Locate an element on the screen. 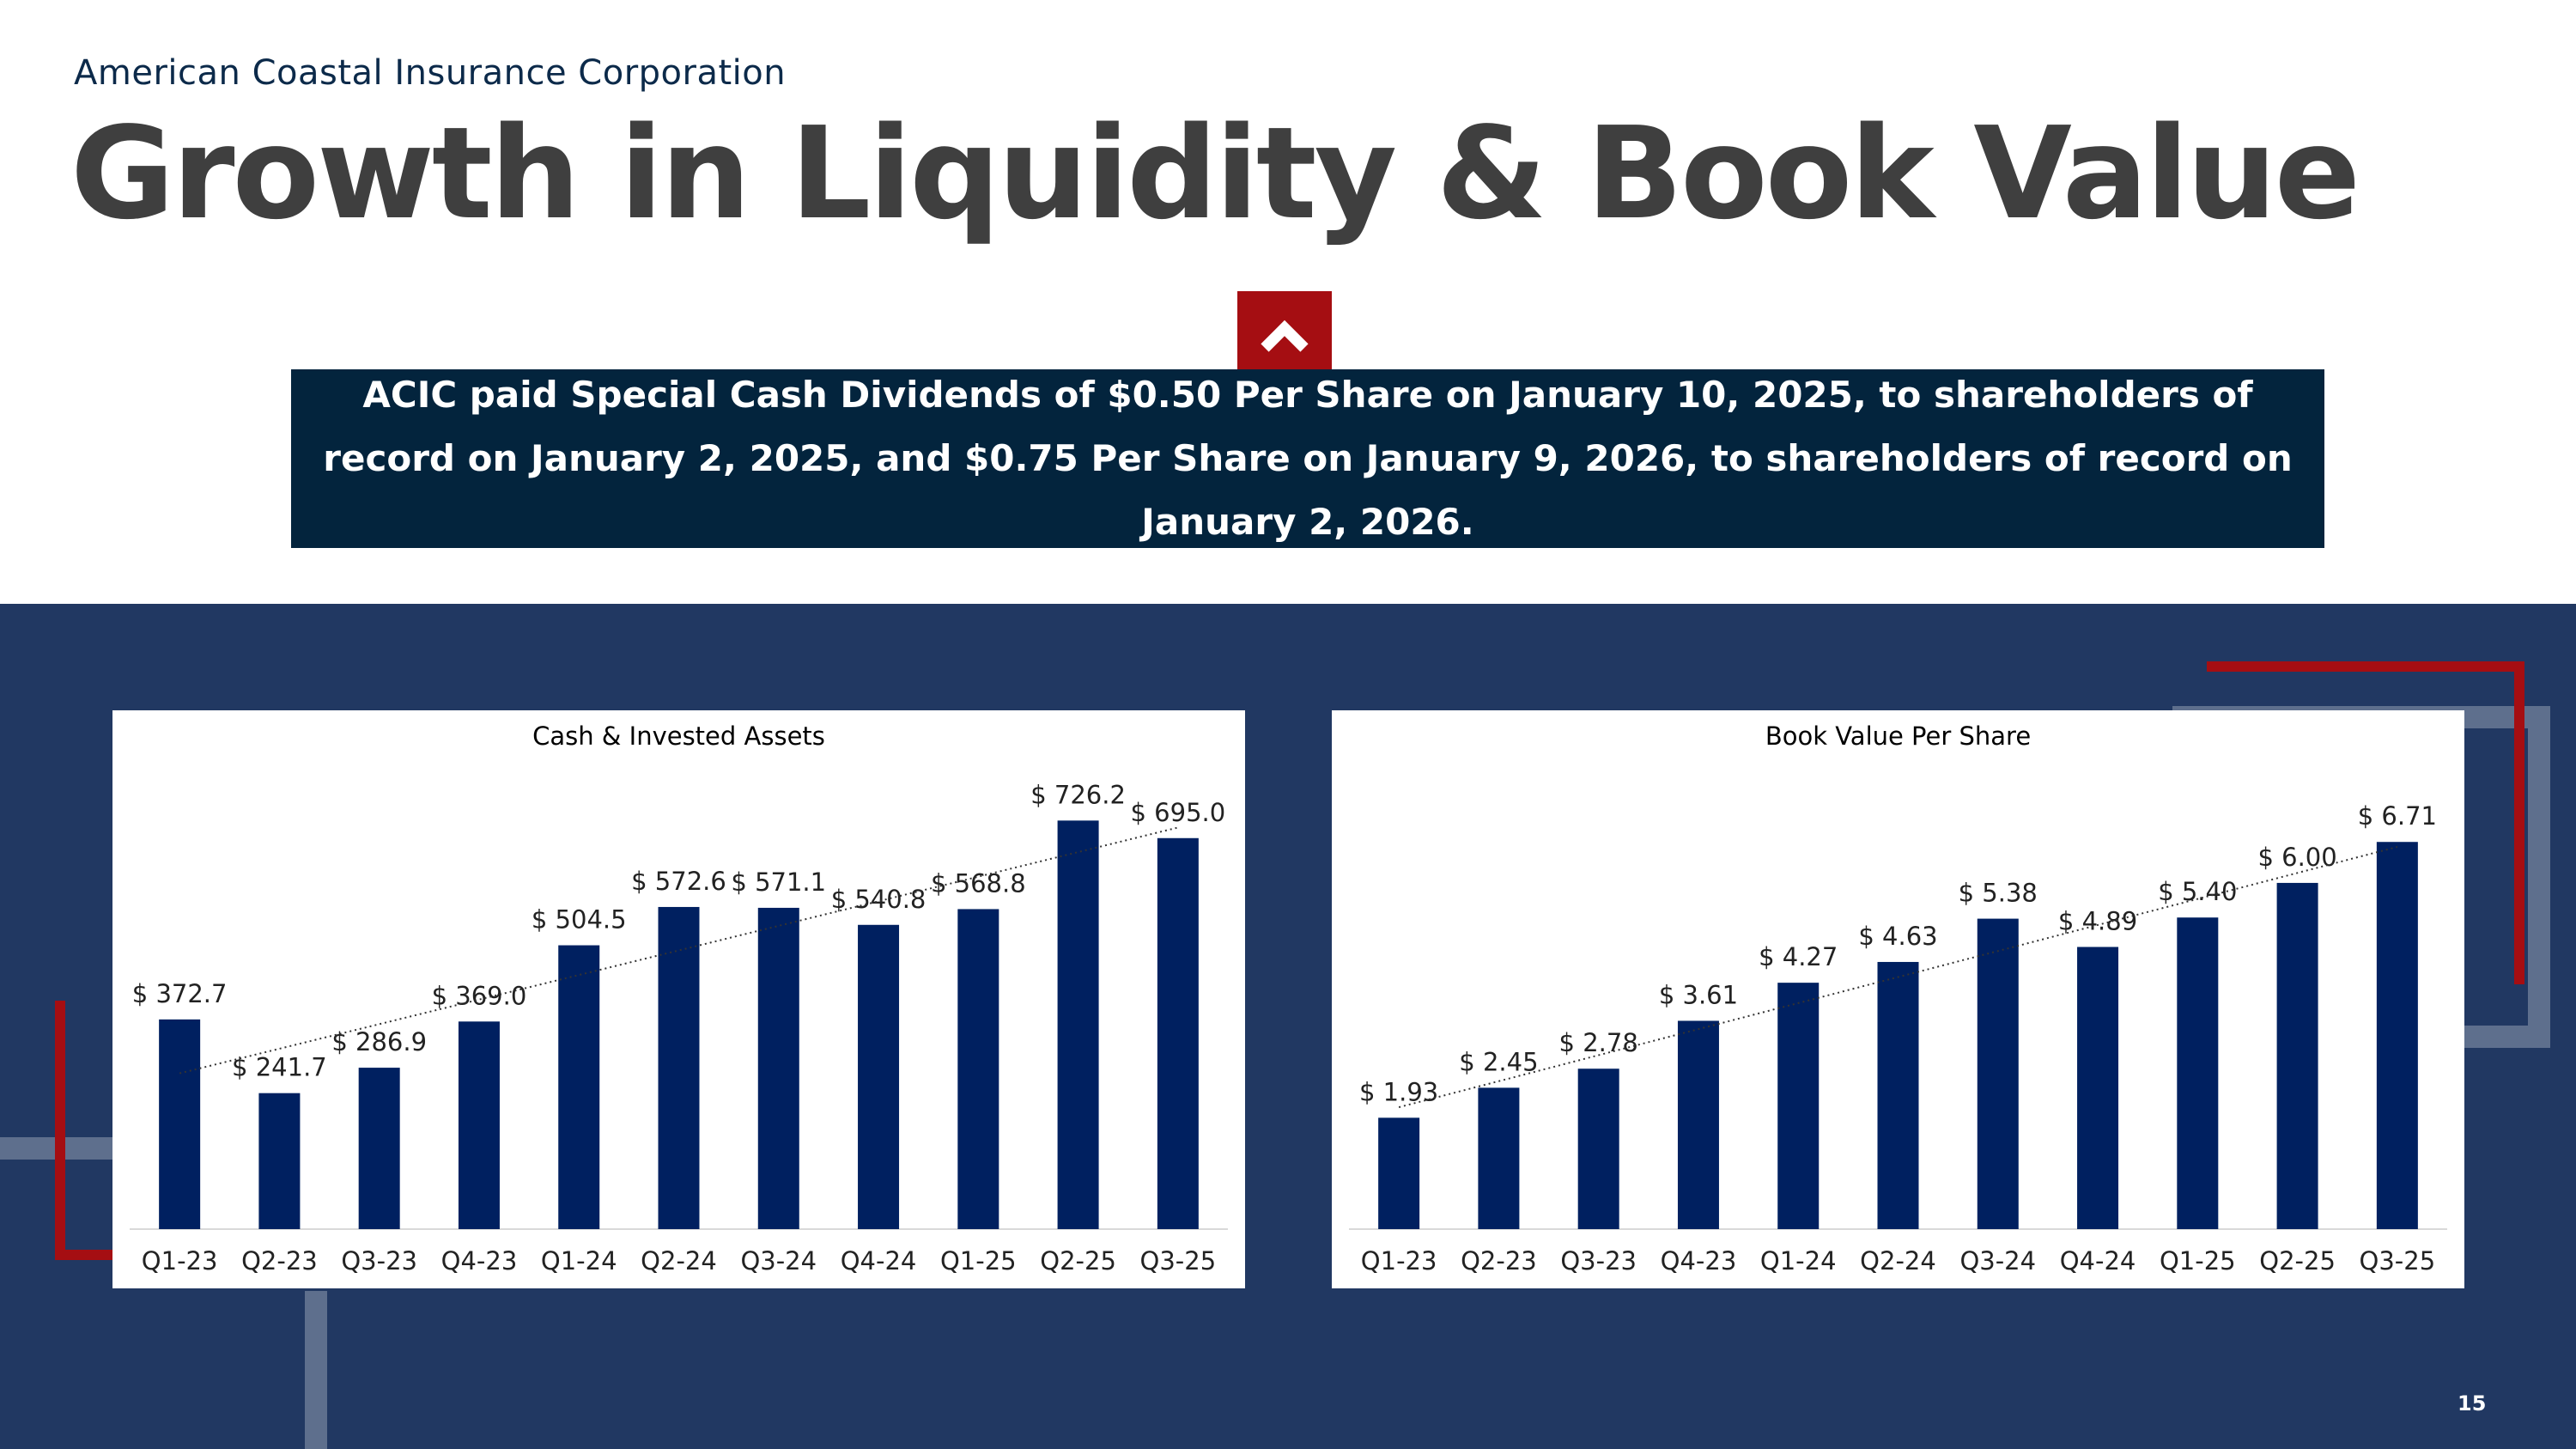  data-label-q3-25: $ 6.71 is located at coordinates (2397, 816).